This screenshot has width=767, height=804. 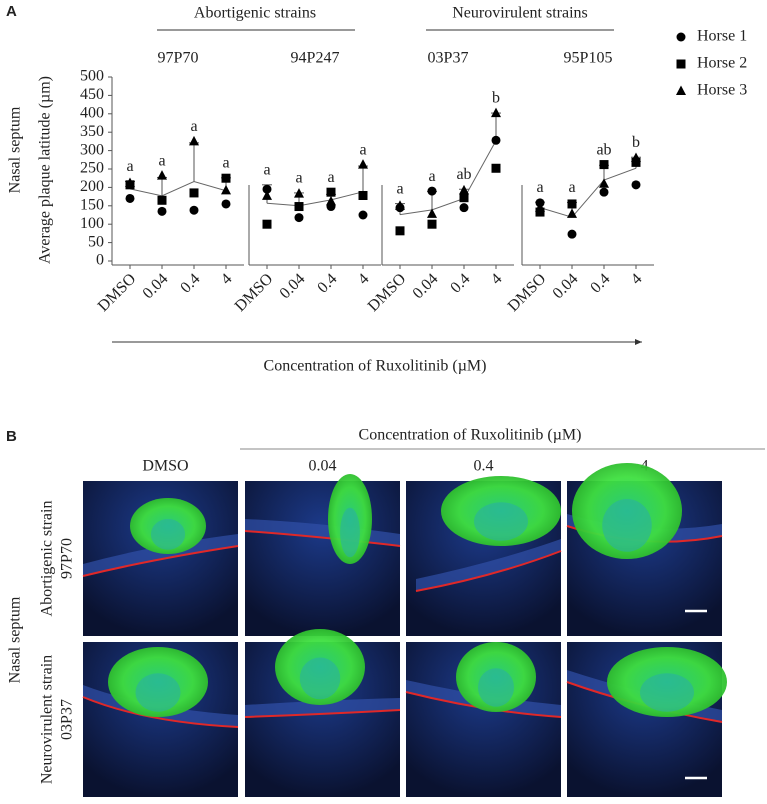 What do you see at coordinates (47, 559) in the screenshot?
I see `row-label: Abortigenic strain` at bounding box center [47, 559].